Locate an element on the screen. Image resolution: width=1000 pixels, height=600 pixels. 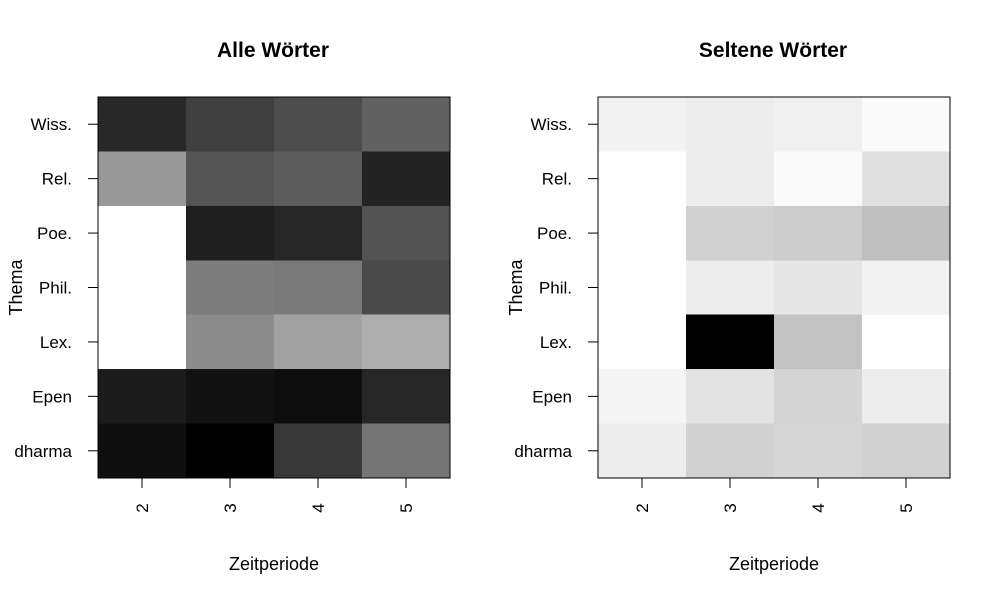
chart-title: Alle Wörter is located at coordinates (273, 50).